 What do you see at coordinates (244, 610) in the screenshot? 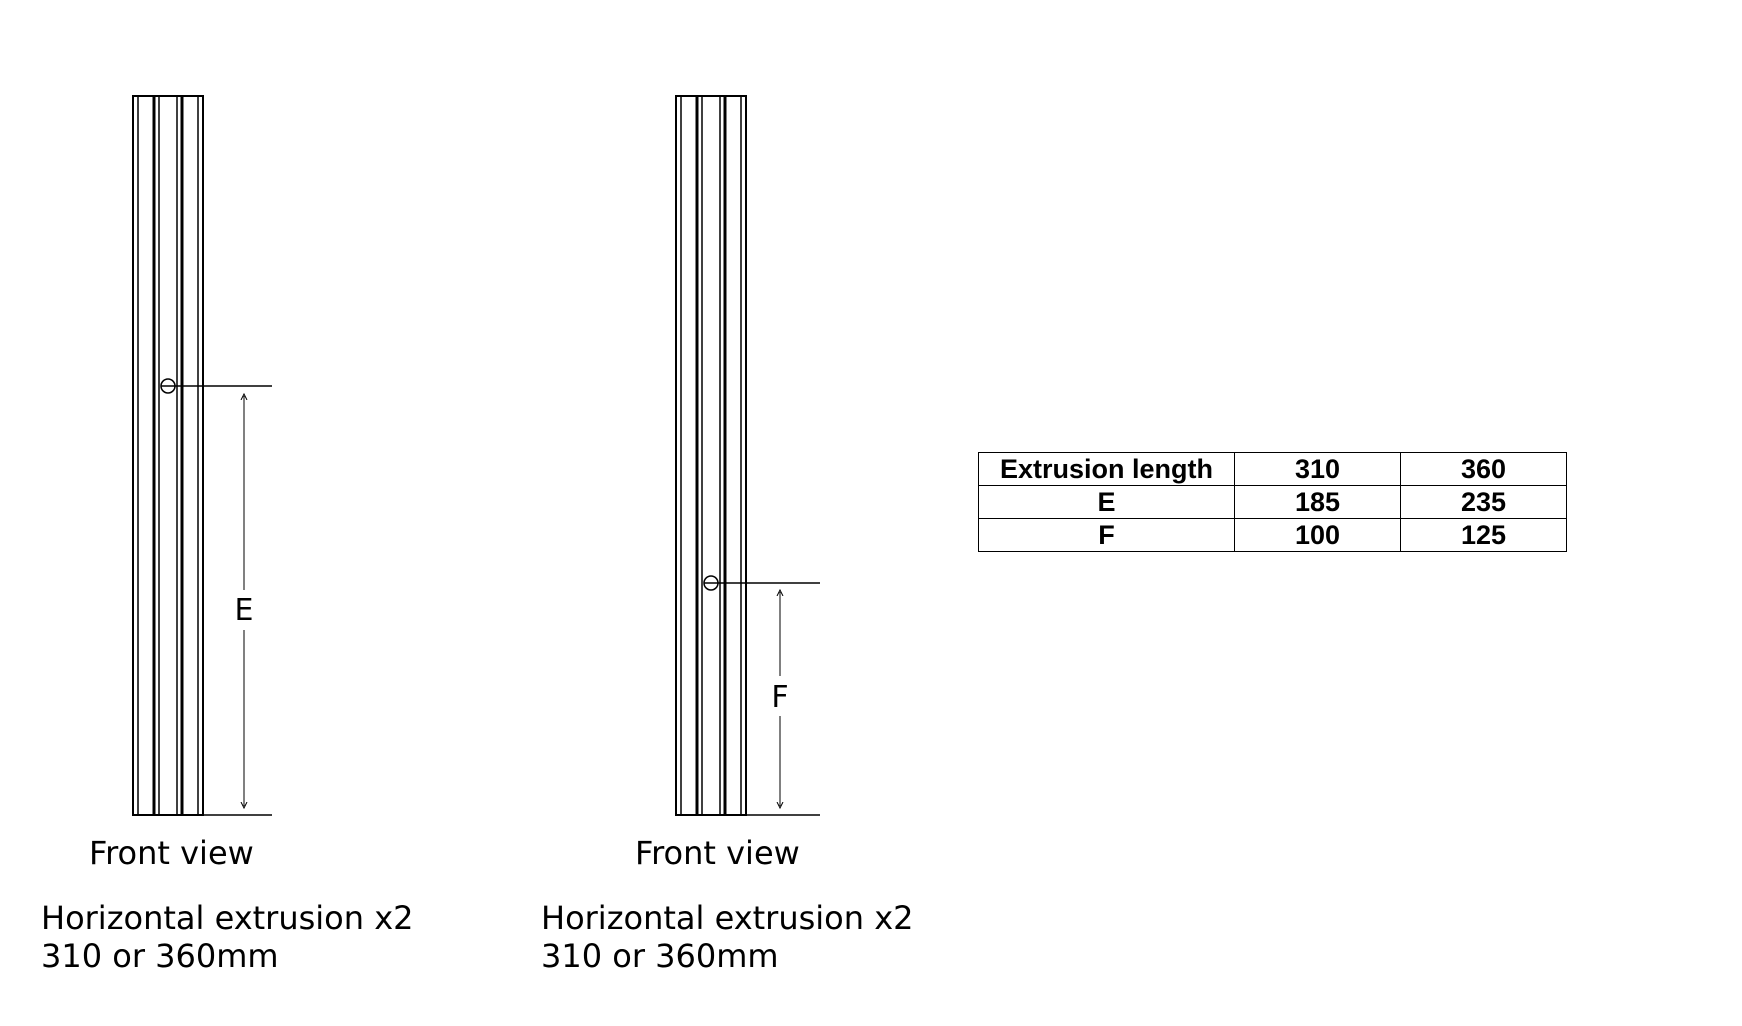
I see `dimension-e-label: E` at bounding box center [244, 610].